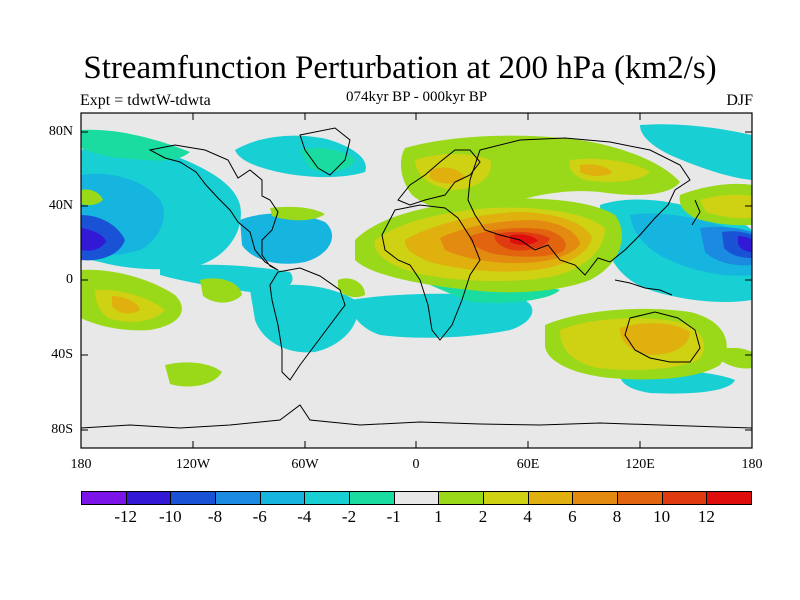 The image size is (800, 600). What do you see at coordinates (125, 516) in the screenshot?
I see `colorbar-label: -12` at bounding box center [125, 516].